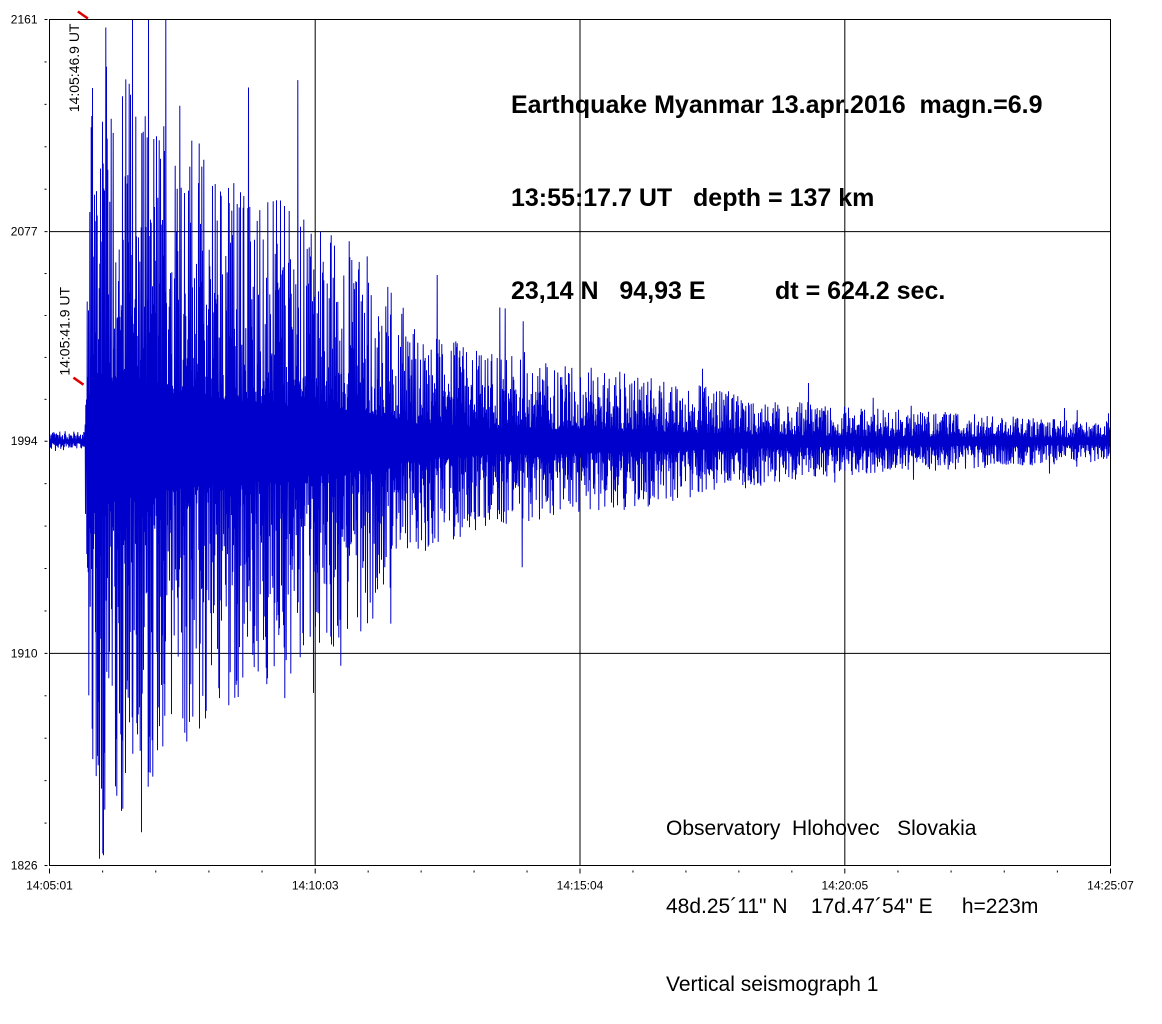 The image size is (1162, 1024). I want to click on x-tick-label: 14:10:03, so click(315, 886).